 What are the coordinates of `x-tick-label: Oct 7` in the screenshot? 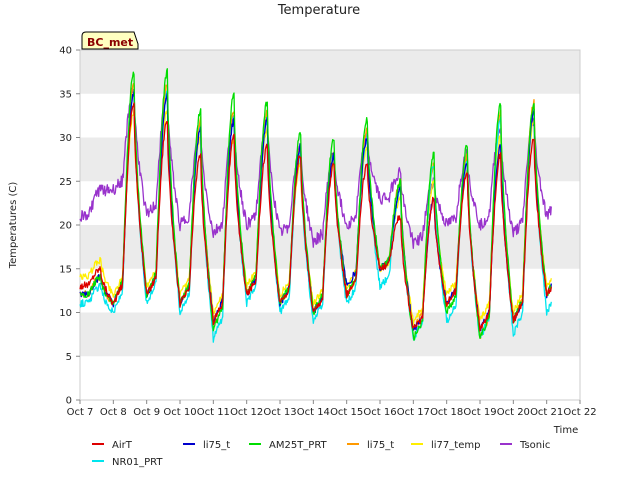 It's located at (80, 412).